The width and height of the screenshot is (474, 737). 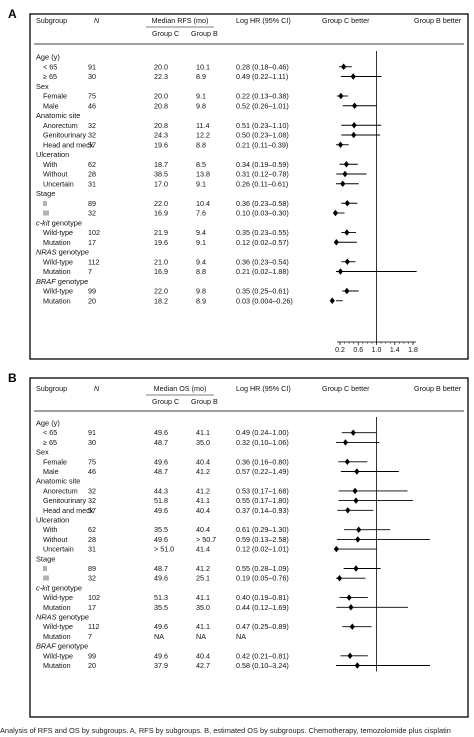 I want to click on section-heading: Sex, so click(x=42, y=86).